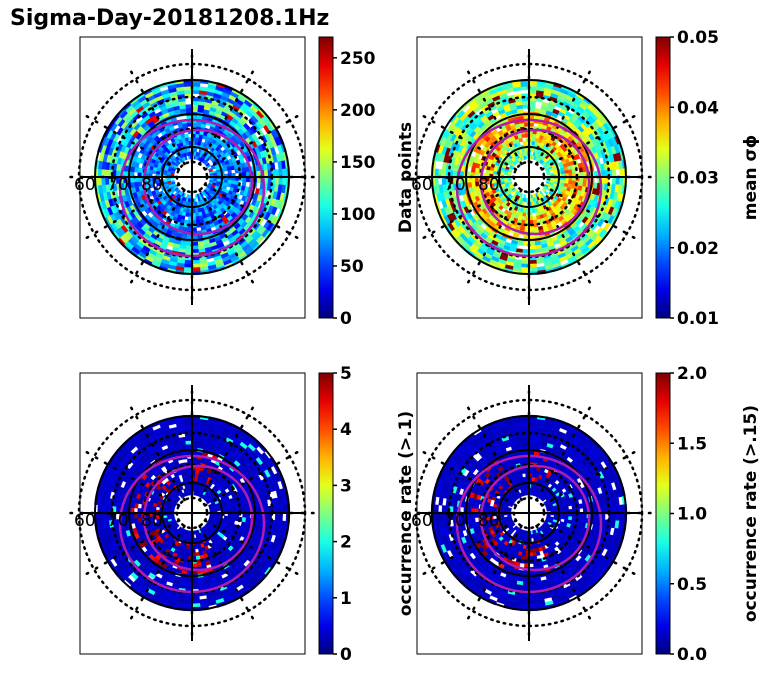  Describe the element at coordinates (358, 59) in the screenshot. I see `colorbar-tick-label: 250` at that location.